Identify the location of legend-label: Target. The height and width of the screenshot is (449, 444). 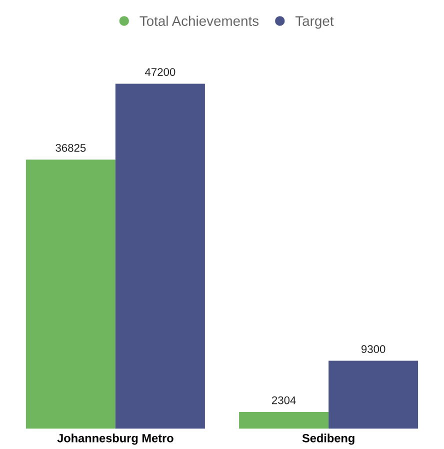
(314, 22).